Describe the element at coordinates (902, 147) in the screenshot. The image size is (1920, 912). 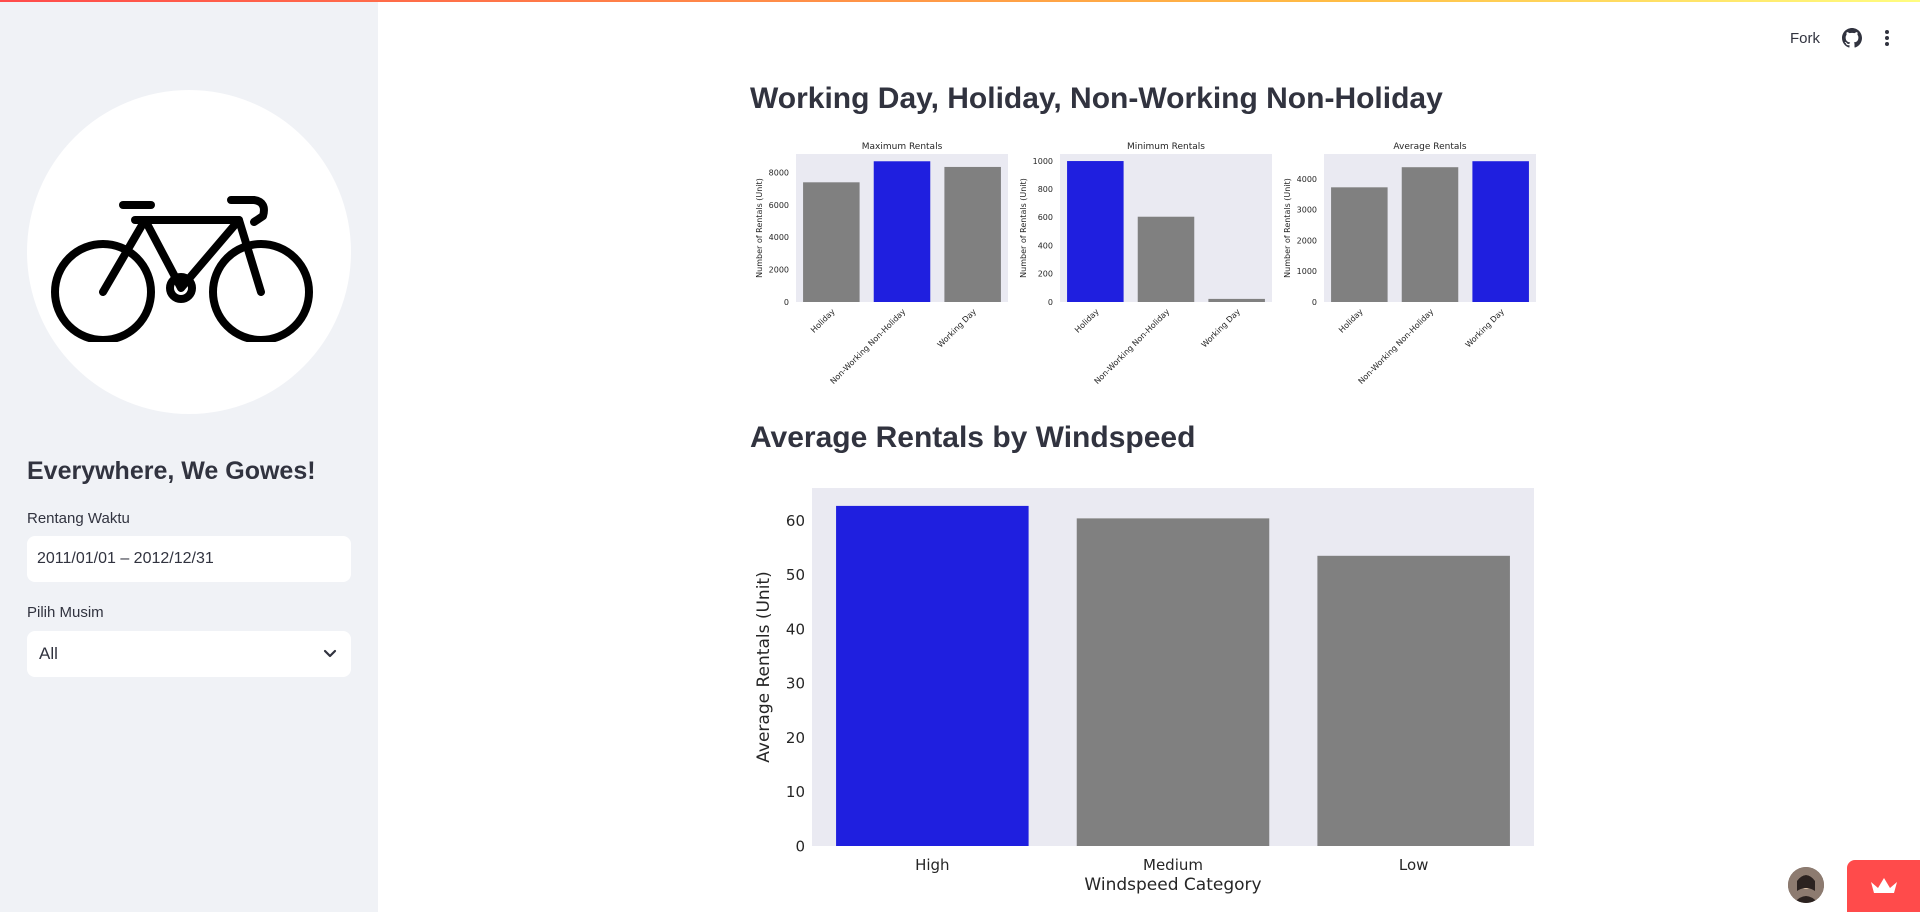
I see `chart-title: Maximum Rentals` at that location.